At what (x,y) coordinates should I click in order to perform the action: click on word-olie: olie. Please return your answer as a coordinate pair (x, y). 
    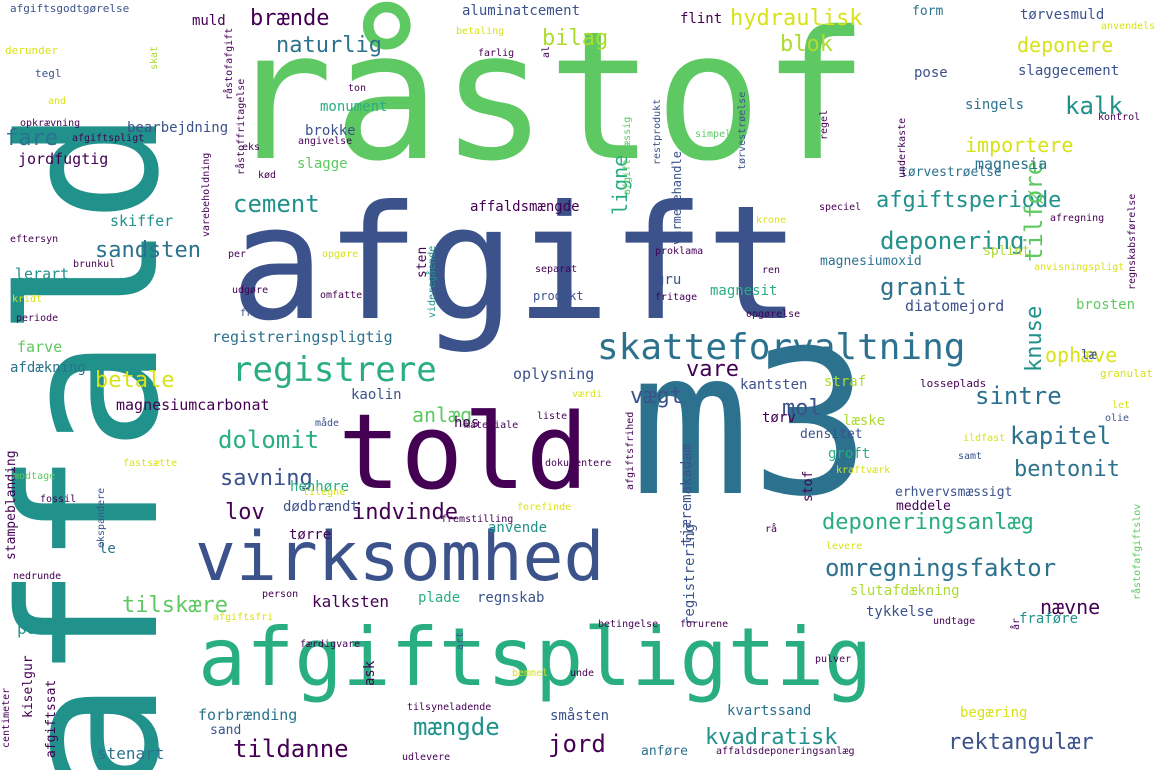
    Looking at the image, I should click on (1117, 418).